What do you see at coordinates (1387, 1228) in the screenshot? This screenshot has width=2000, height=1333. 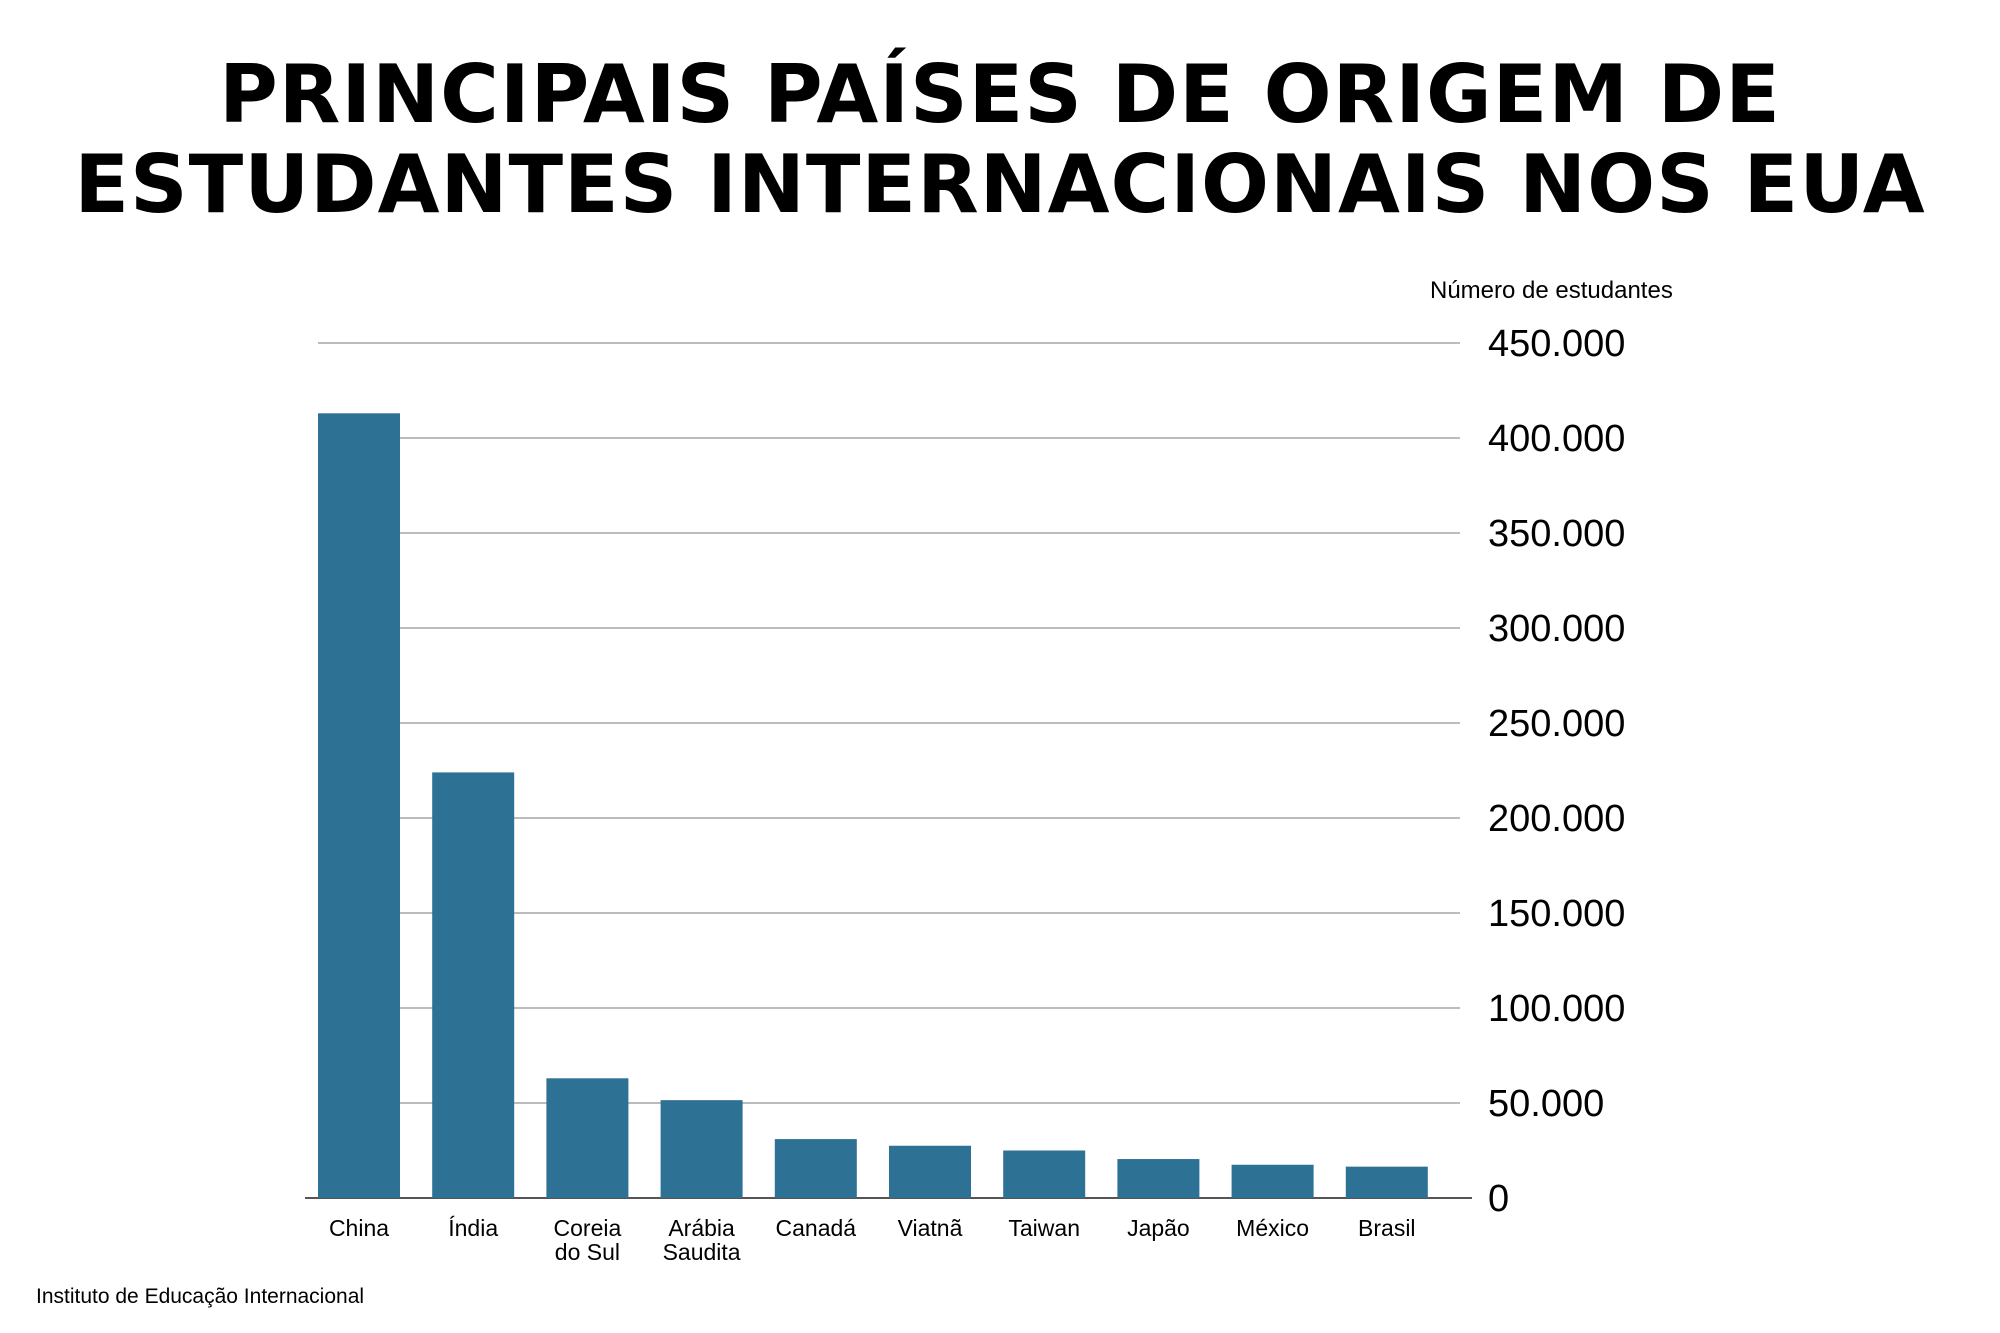 I see `x-tick-label: Brasil` at bounding box center [1387, 1228].